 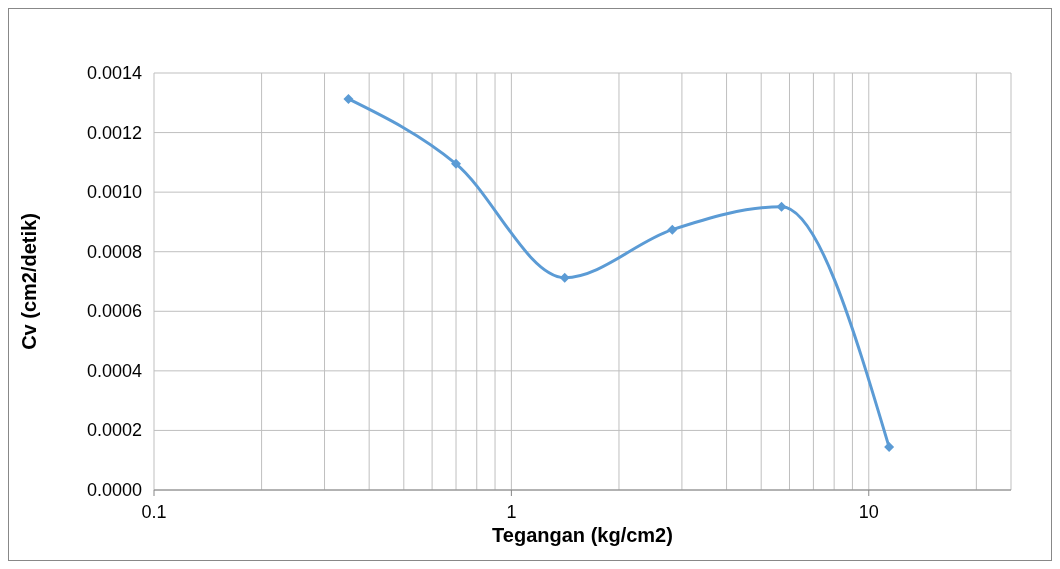 What do you see at coordinates (114, 430) in the screenshot?
I see `y-tick-label: 0.0002` at bounding box center [114, 430].